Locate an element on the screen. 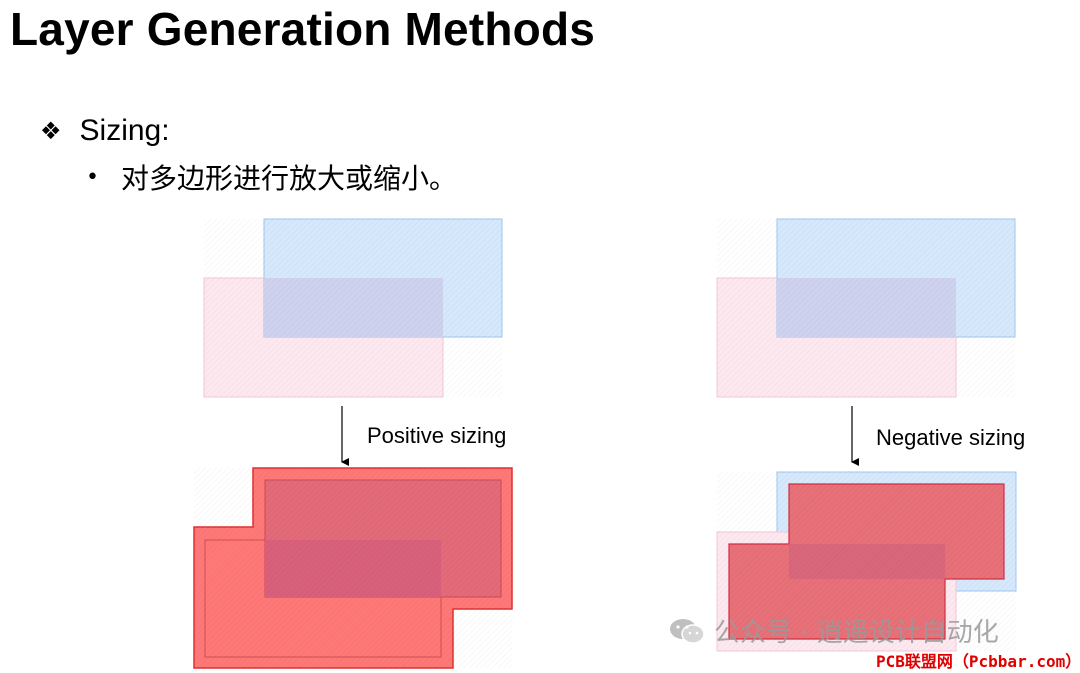 This screenshot has height=673, width=1080. source-credit: PCB联盟网（Pcbbar.com） is located at coordinates (978, 661).